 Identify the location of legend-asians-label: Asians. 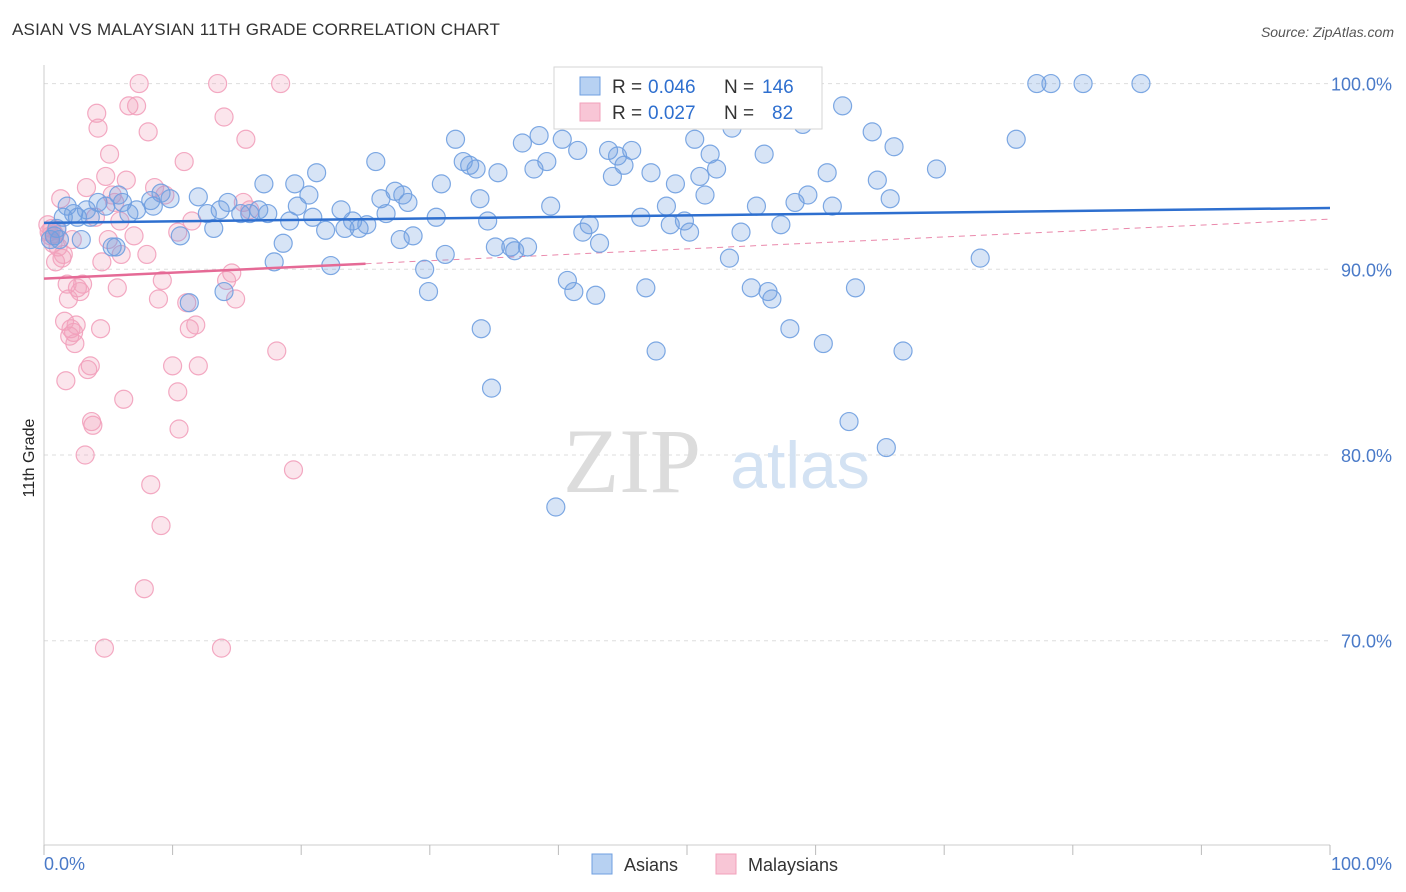
(651, 865).